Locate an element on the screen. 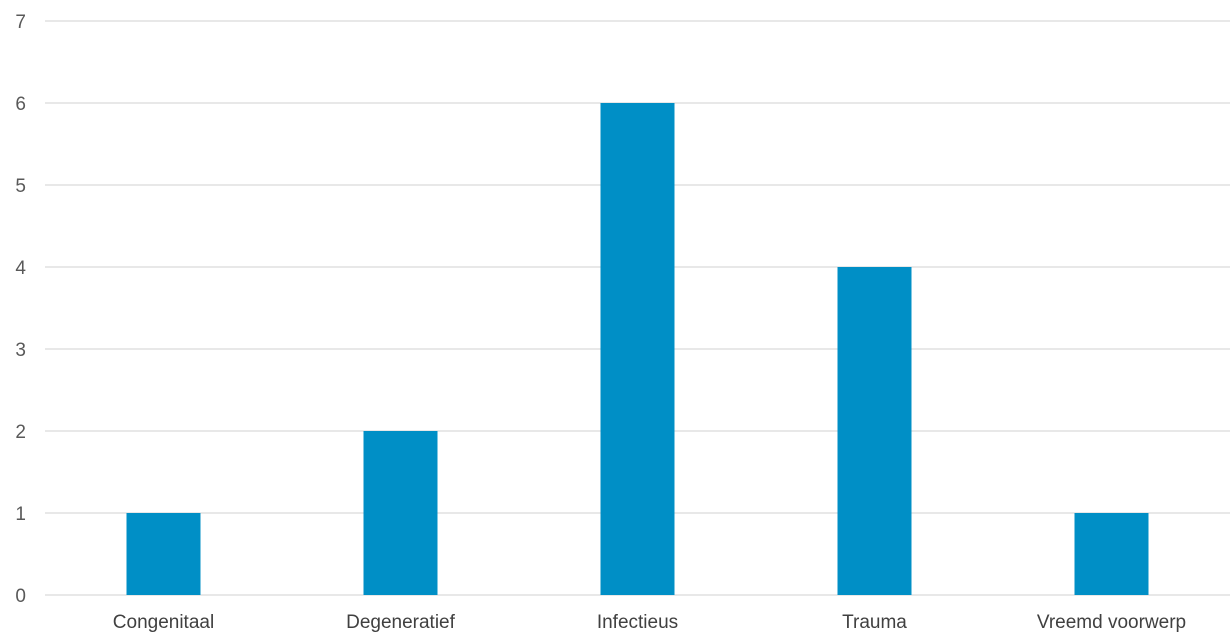 Image resolution: width=1230 pixels, height=636 pixels. bar-degeneratief is located at coordinates (400, 513).